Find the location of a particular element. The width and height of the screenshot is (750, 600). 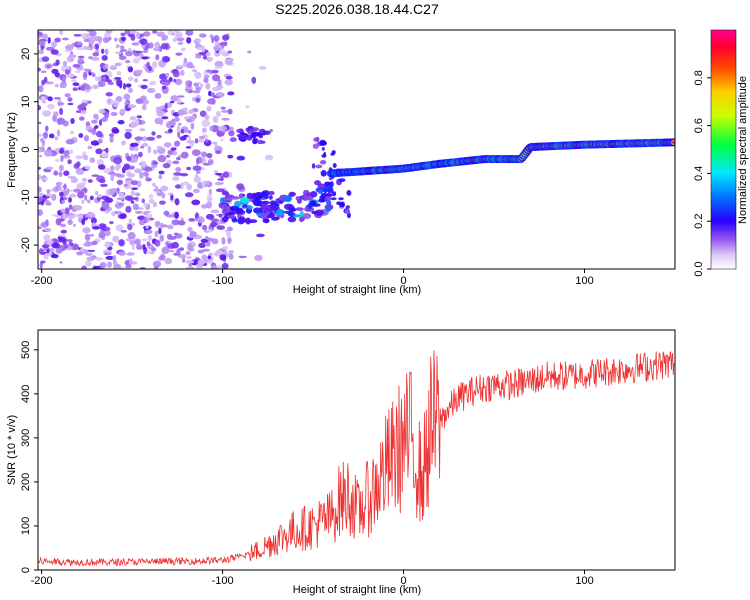

y-tick-label: 400 is located at coordinates (26, 394).